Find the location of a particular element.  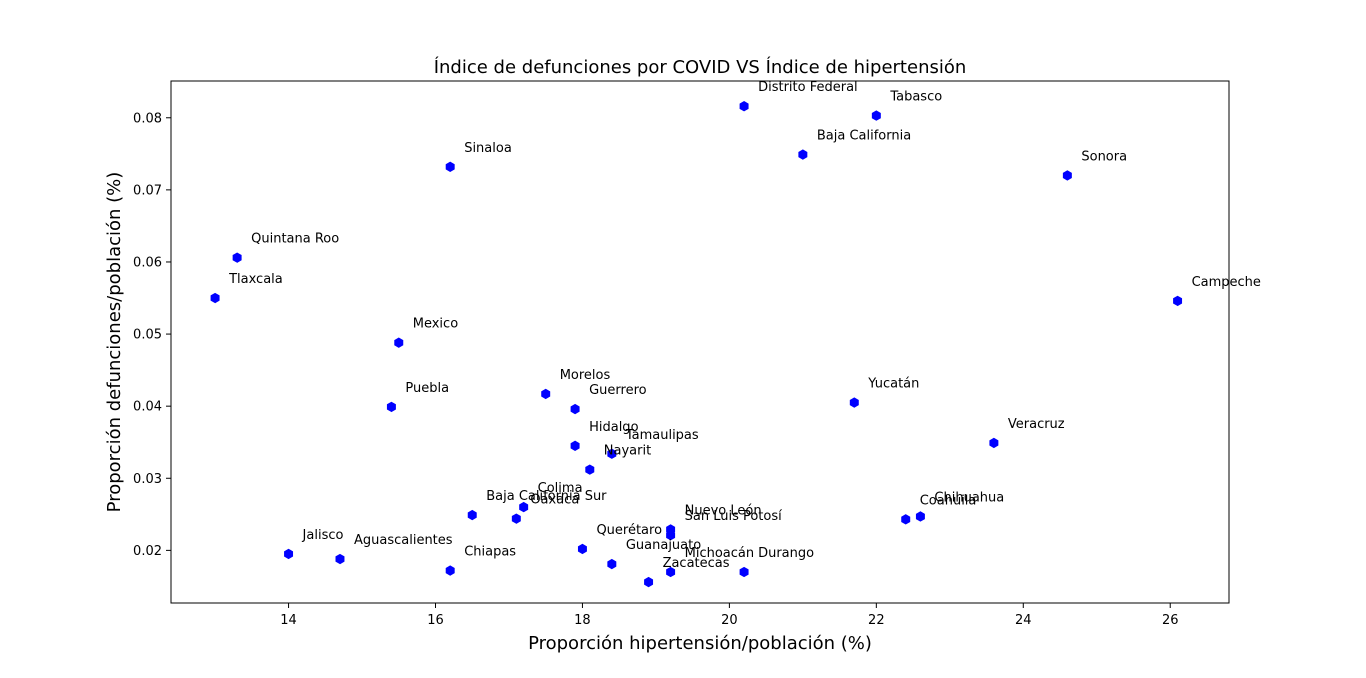

data-point-label: Campeche is located at coordinates (1226, 282).